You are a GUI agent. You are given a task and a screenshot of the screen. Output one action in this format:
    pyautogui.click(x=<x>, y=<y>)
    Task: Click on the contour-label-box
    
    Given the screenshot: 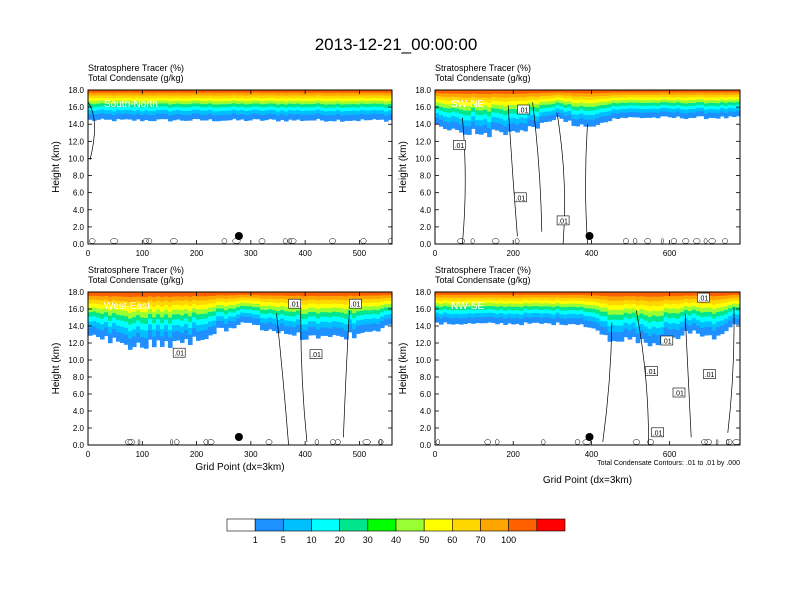 What is the action you would take?
    pyautogui.click(x=657, y=432)
    